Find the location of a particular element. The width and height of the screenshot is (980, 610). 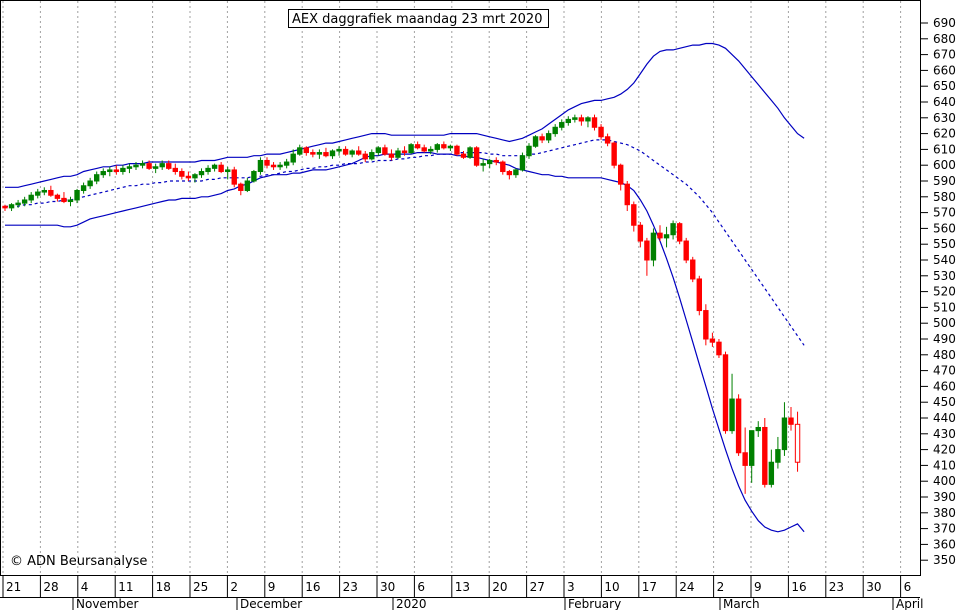

y-tick-label: 460 is located at coordinates (944, 386).